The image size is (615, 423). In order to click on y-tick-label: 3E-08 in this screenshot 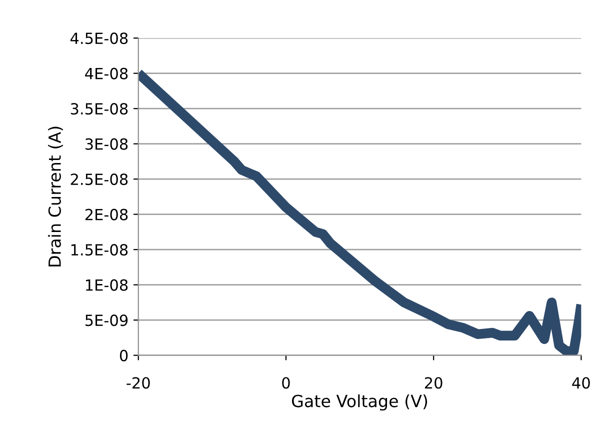, I will do `click(106, 144)`.